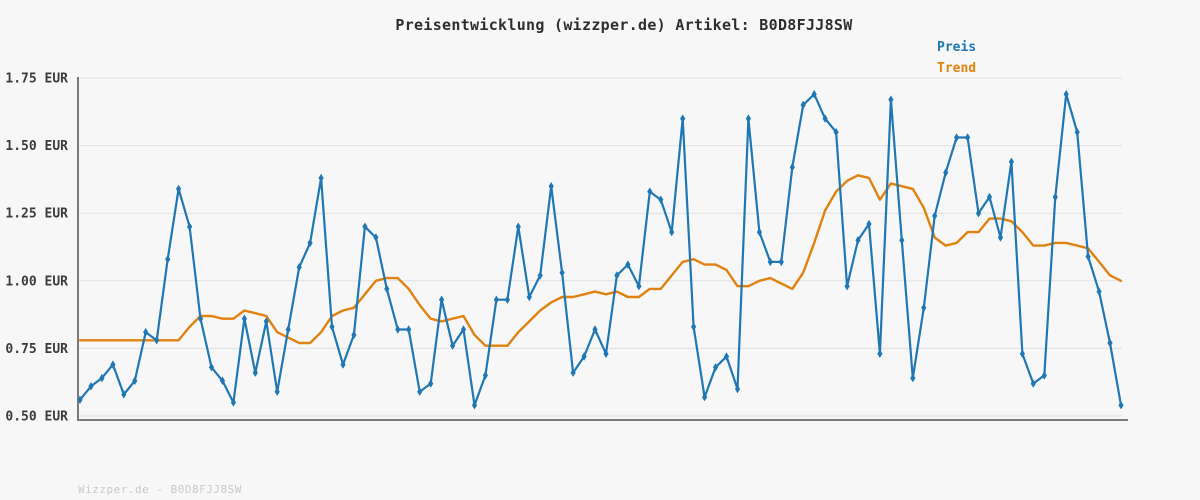  What do you see at coordinates (957, 47) in the screenshot?
I see `legend-item-preis: Preis` at bounding box center [957, 47].